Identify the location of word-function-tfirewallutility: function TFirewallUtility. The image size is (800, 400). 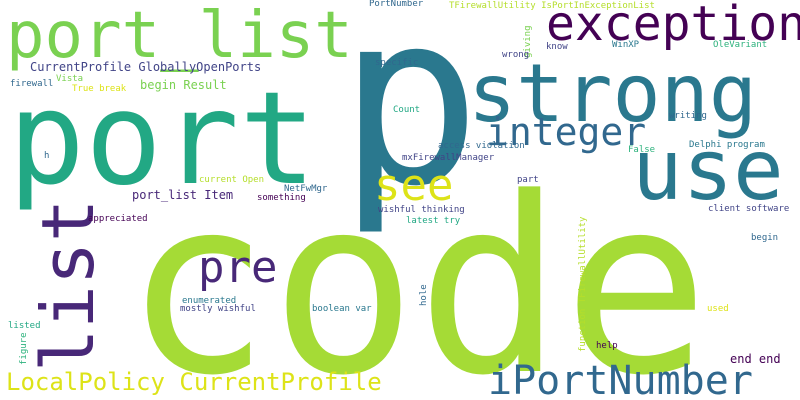
(583, 284).